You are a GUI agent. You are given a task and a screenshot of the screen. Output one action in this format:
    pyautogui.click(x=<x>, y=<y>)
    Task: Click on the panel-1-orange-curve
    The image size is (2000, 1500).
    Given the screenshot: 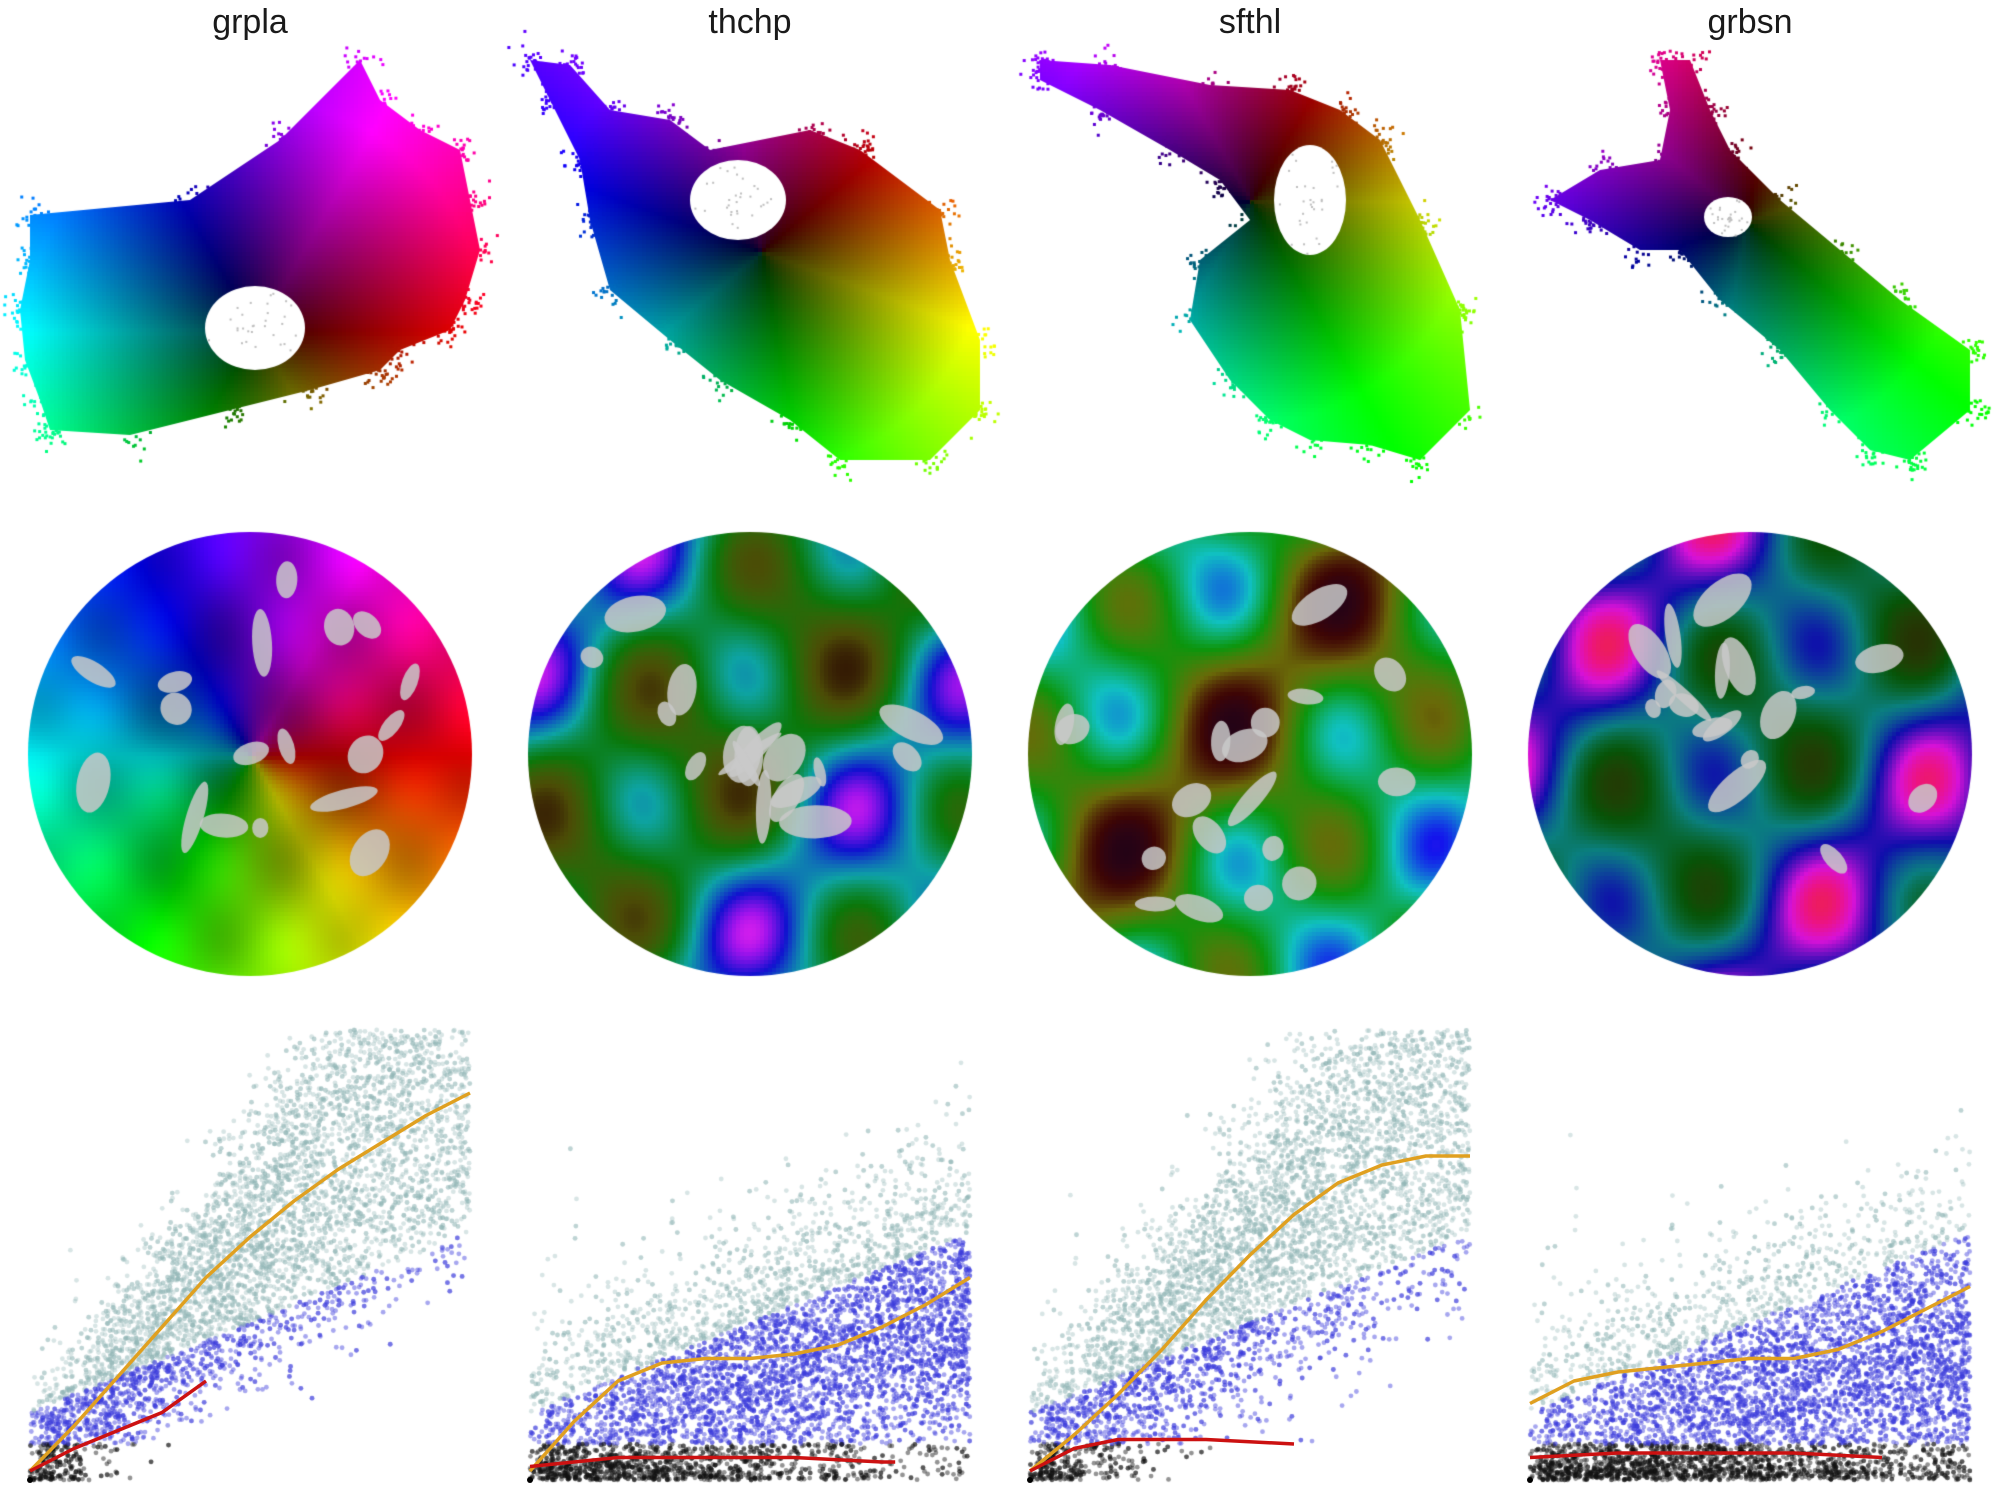 What is the action you would take?
    pyautogui.click(x=249, y=1282)
    